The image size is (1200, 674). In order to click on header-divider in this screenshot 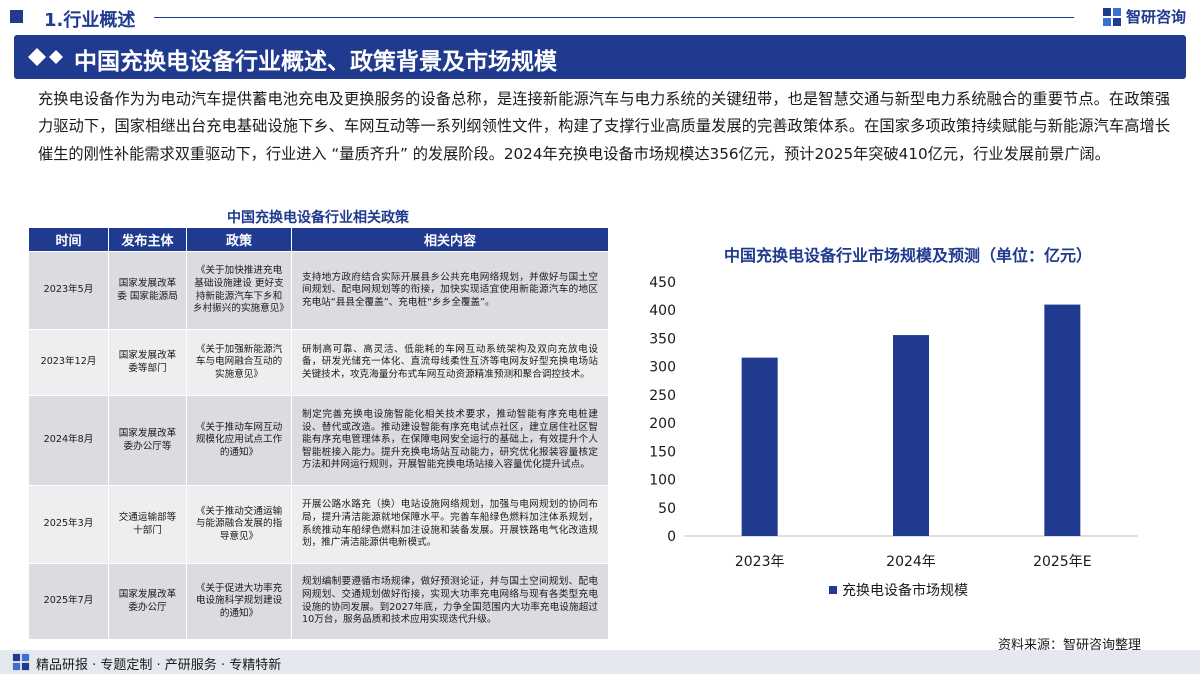, I will do `click(614, 17)`.